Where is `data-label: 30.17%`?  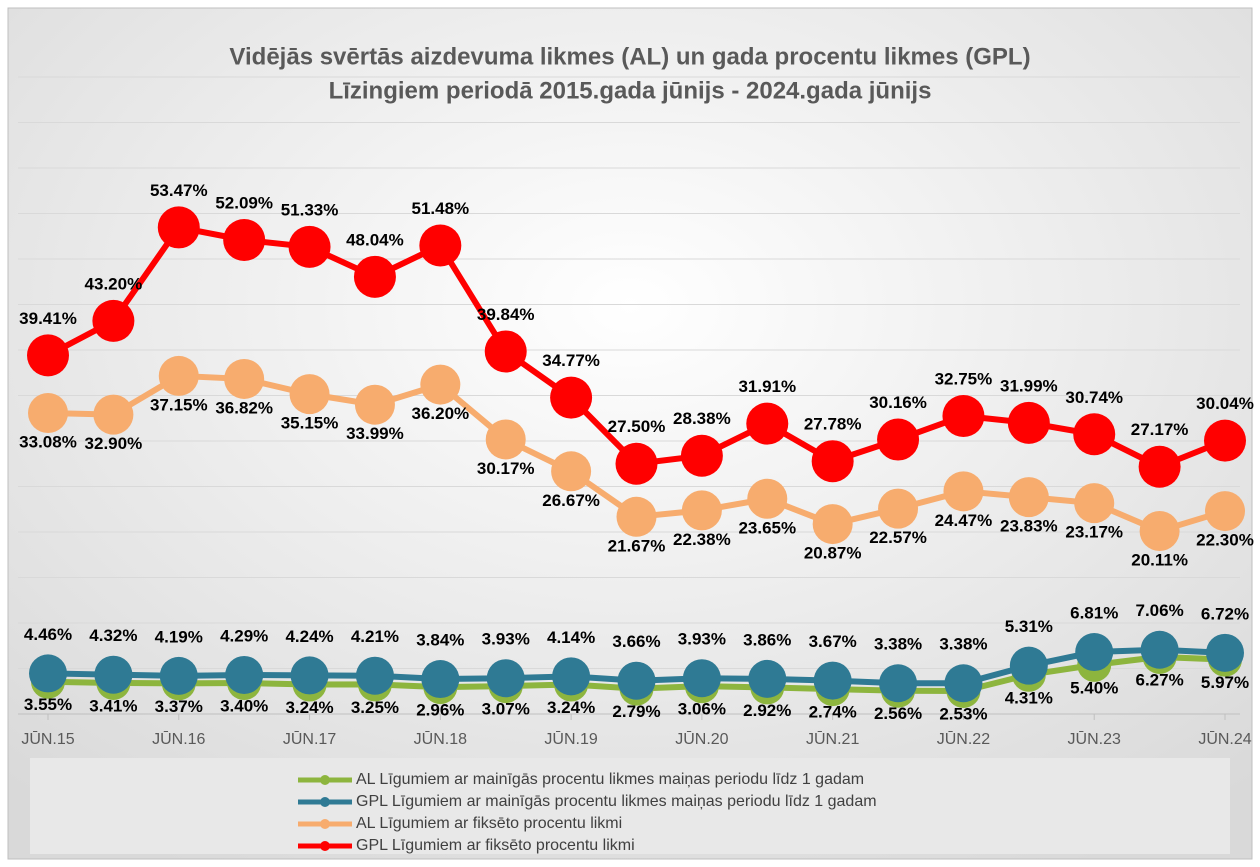
data-label: 30.17% is located at coordinates (506, 468).